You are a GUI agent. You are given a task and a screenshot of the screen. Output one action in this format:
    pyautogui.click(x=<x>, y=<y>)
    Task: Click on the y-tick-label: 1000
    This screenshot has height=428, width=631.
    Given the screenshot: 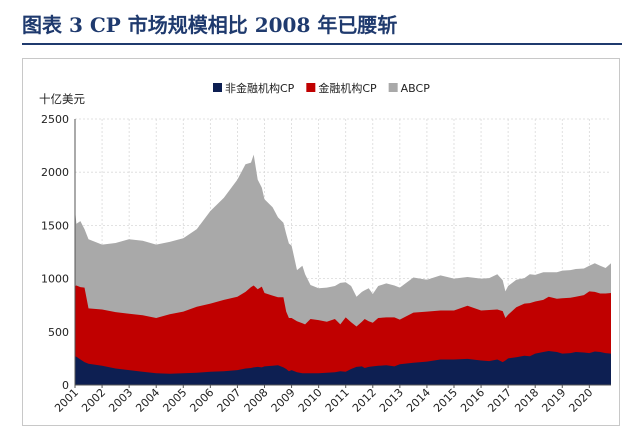 What is the action you would take?
    pyautogui.click(x=55, y=279)
    